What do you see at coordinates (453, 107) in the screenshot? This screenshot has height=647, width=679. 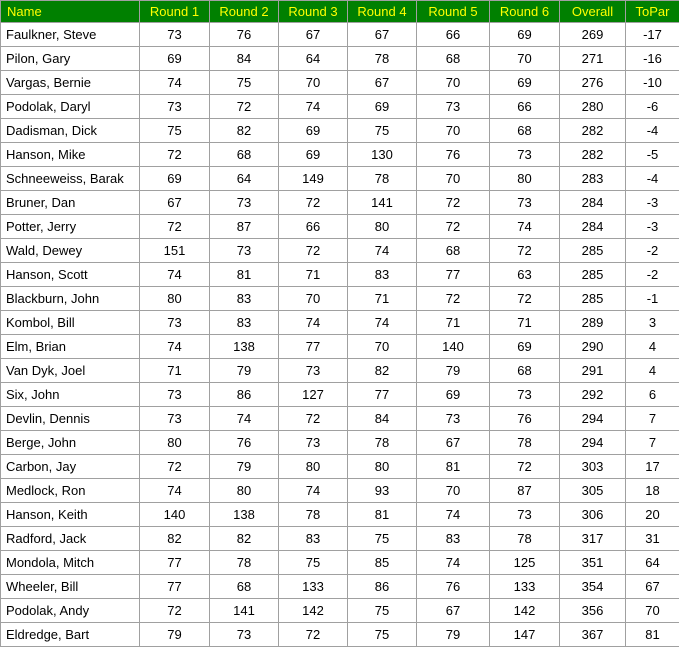 I see `cell-round-5: 73` at bounding box center [453, 107].